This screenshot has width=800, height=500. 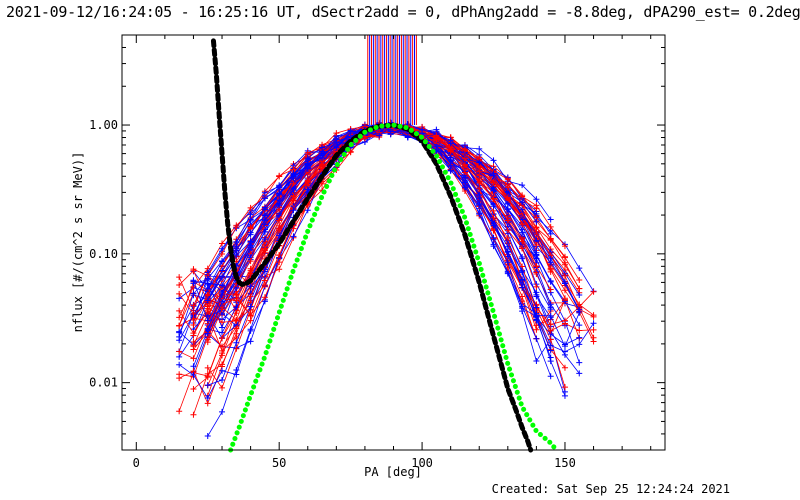 I want to click on created-timestamp: Created: Sat Sep 25 12:24:24 2021, so click(x=610, y=489).